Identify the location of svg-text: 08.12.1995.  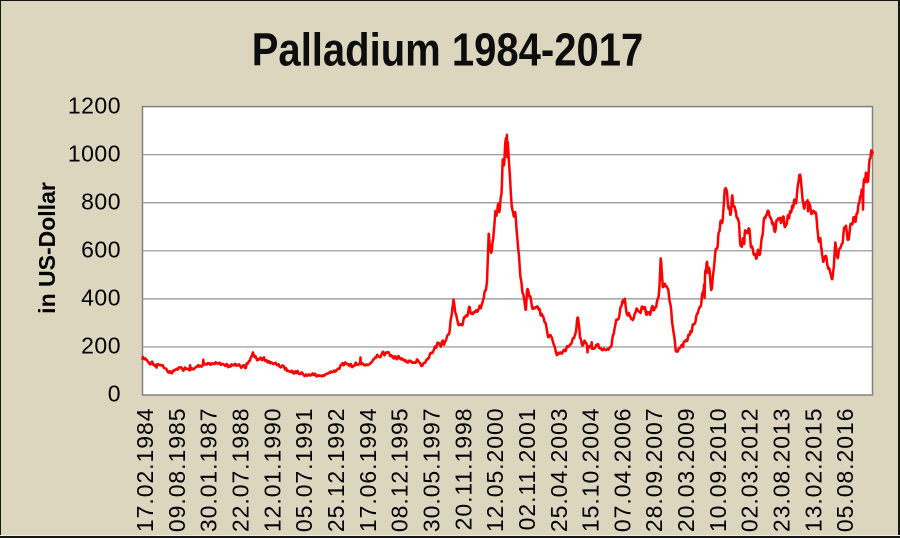
(400, 469).